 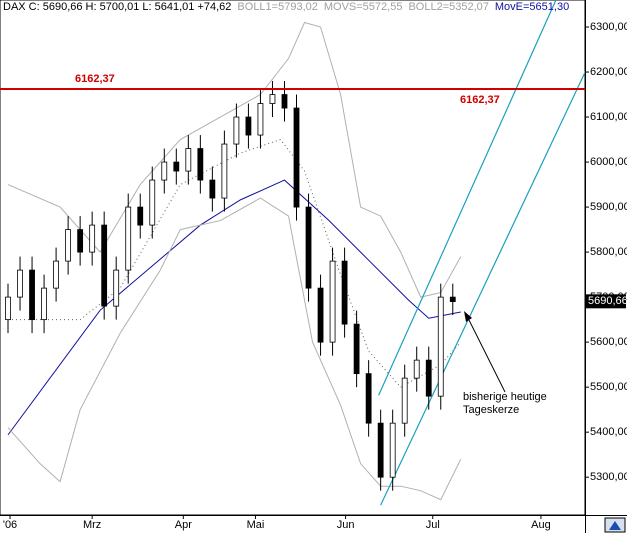 What do you see at coordinates (608, 162) in the screenshot?
I see `y-tick-label: 6000,00` at bounding box center [608, 162].